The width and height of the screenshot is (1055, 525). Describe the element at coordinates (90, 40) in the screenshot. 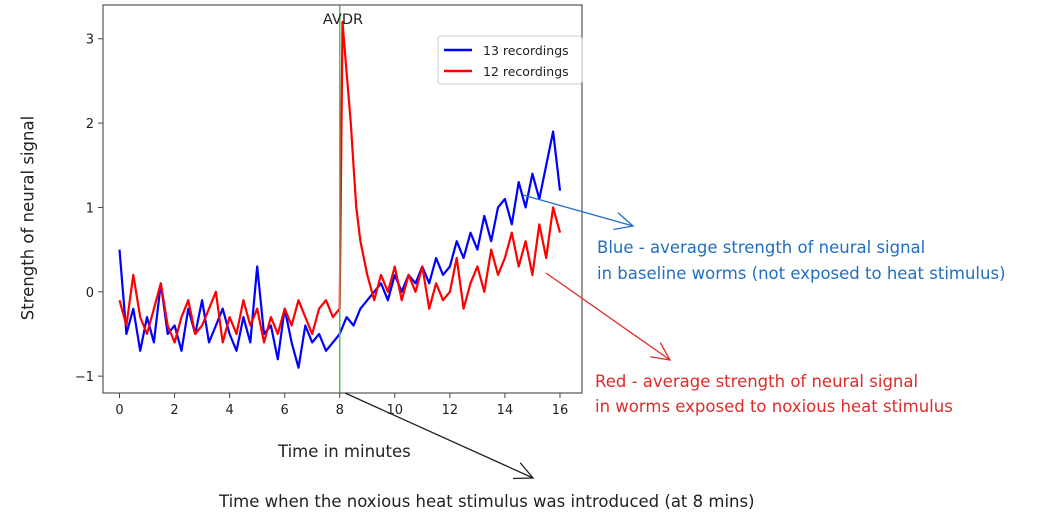

I see `y-tick-label: 3` at that location.